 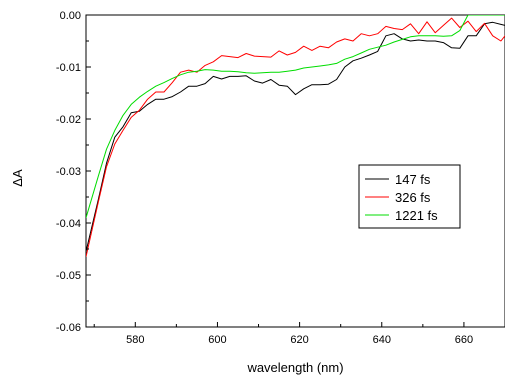 What do you see at coordinates (299, 340) in the screenshot?
I see `x-tick-label: 620` at bounding box center [299, 340].